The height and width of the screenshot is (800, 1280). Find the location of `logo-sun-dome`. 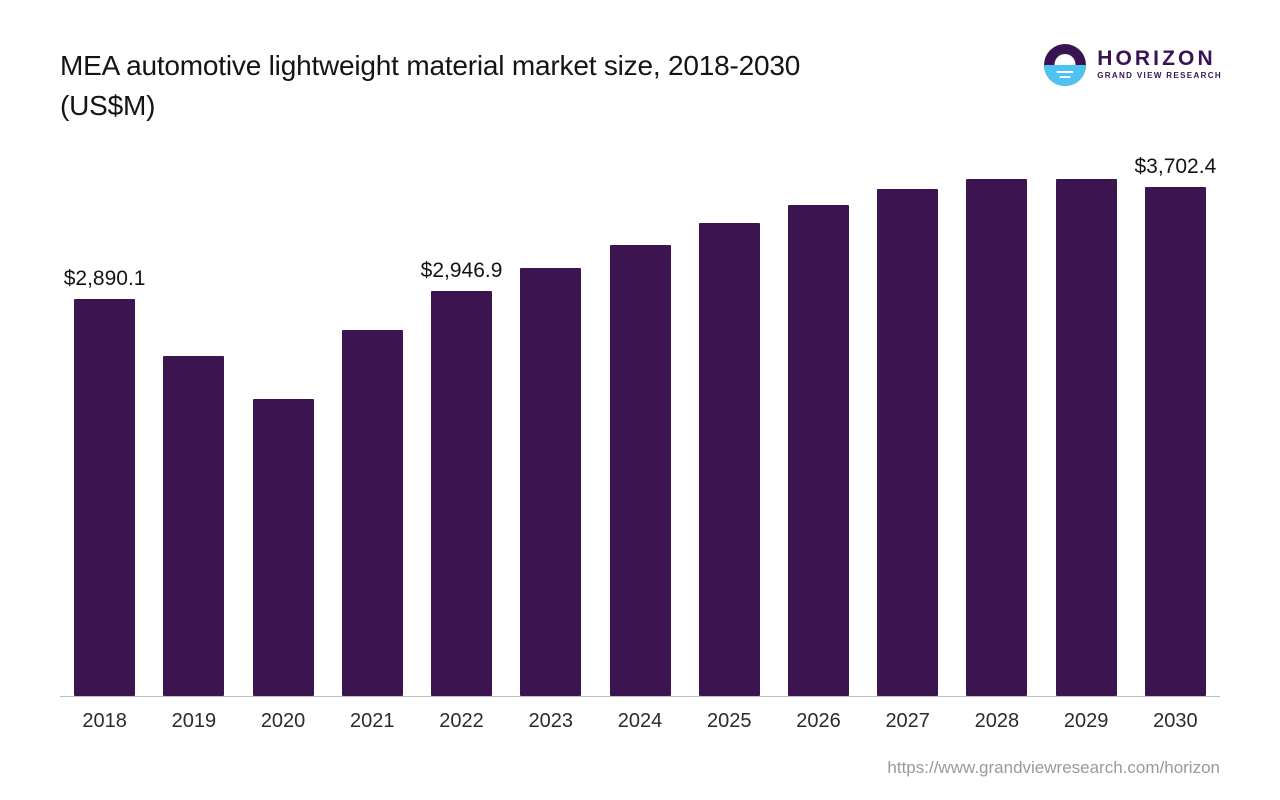

logo-sun-dome is located at coordinates (1065, 59).